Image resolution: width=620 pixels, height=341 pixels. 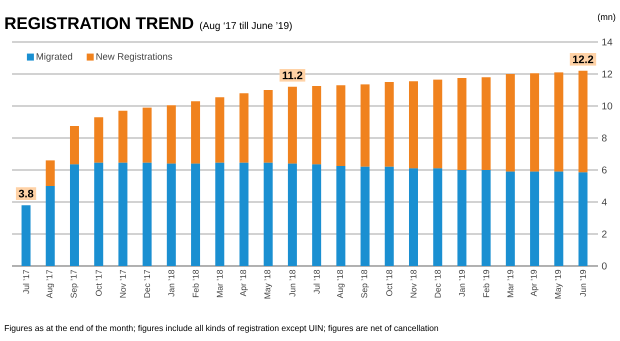 I want to click on annotation: 3.8, so click(x=26, y=194).